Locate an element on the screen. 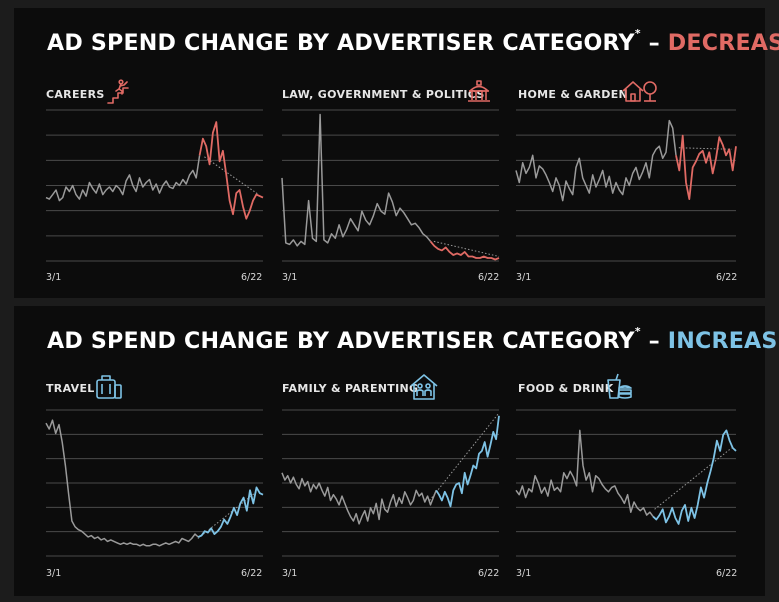 Image resolution: width=779 pixels, height=602 pixels. chart-title: HOME & GARDEN is located at coordinates (573, 94).